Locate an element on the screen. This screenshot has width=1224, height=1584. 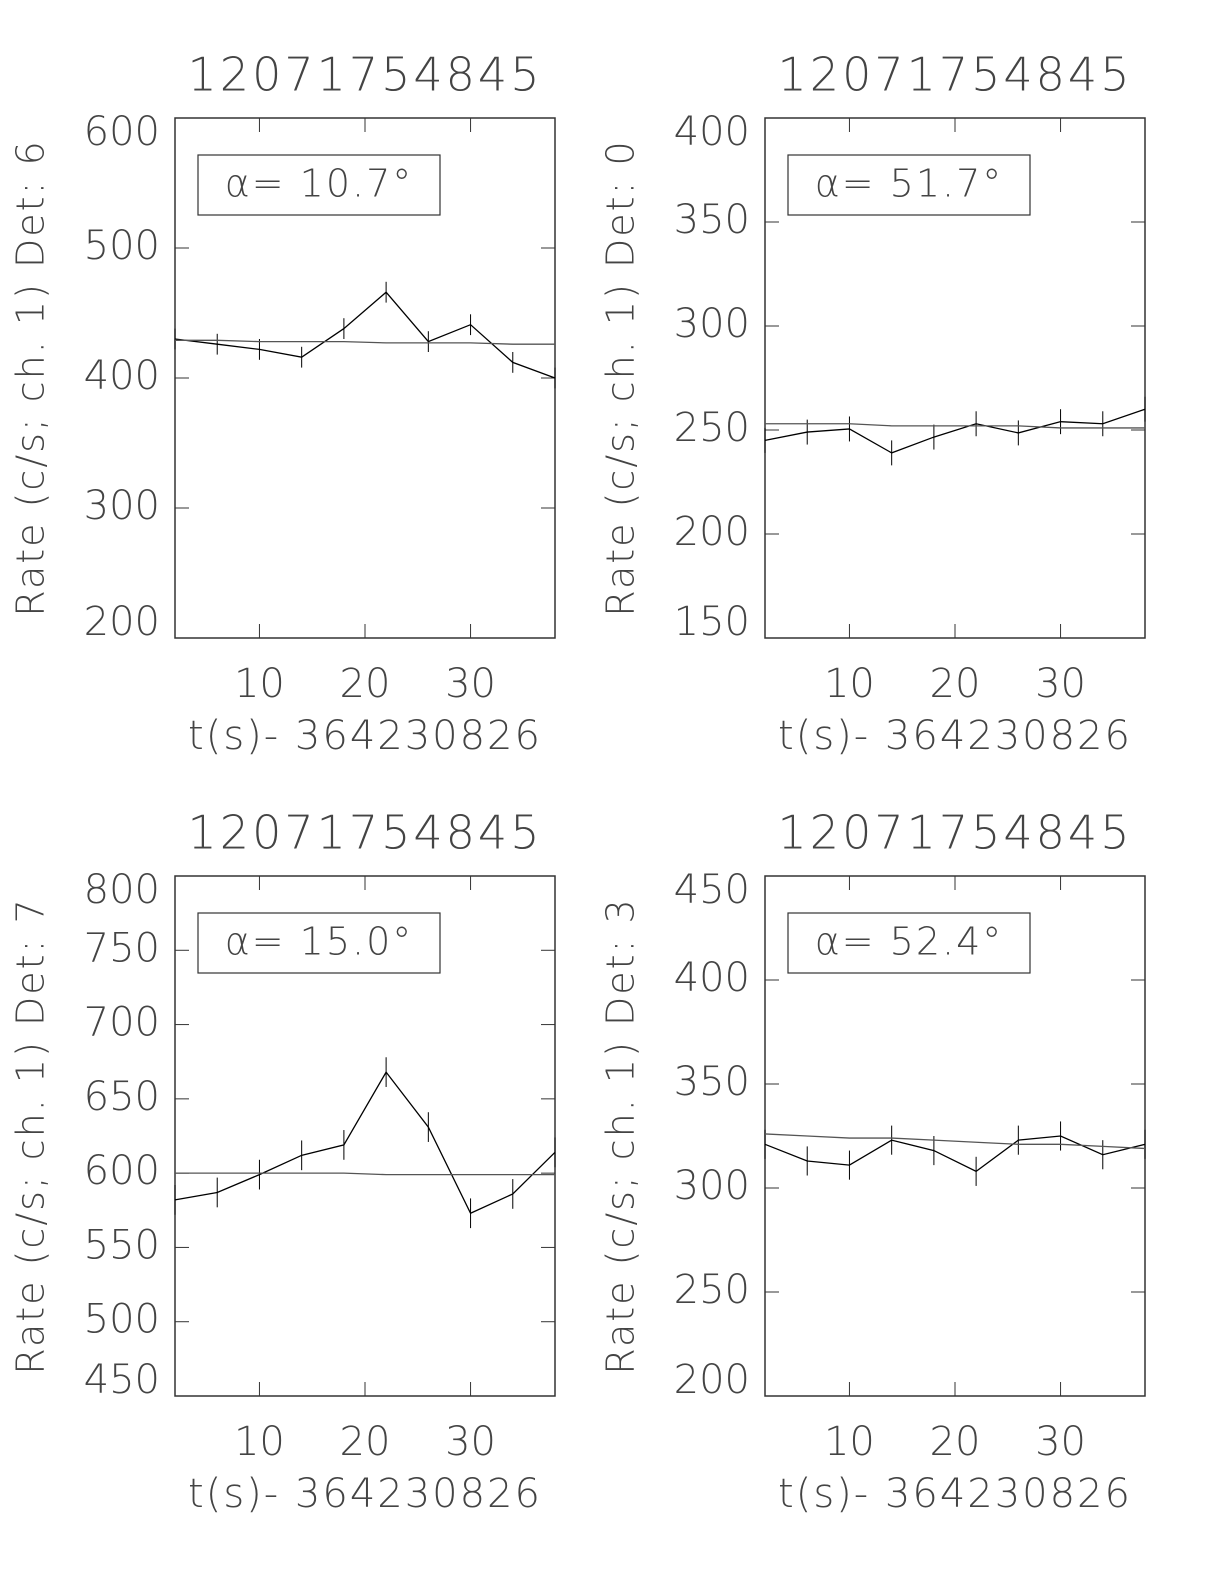
y-axis-label: Rate (c/s; ch. 1) Det: 3 is located at coordinates (621, 1135).